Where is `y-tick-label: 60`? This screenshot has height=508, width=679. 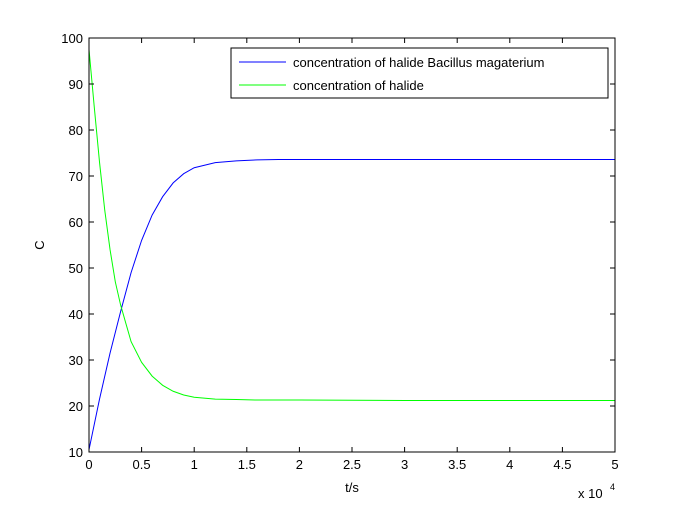 y-tick-label: 60 is located at coordinates (76, 222).